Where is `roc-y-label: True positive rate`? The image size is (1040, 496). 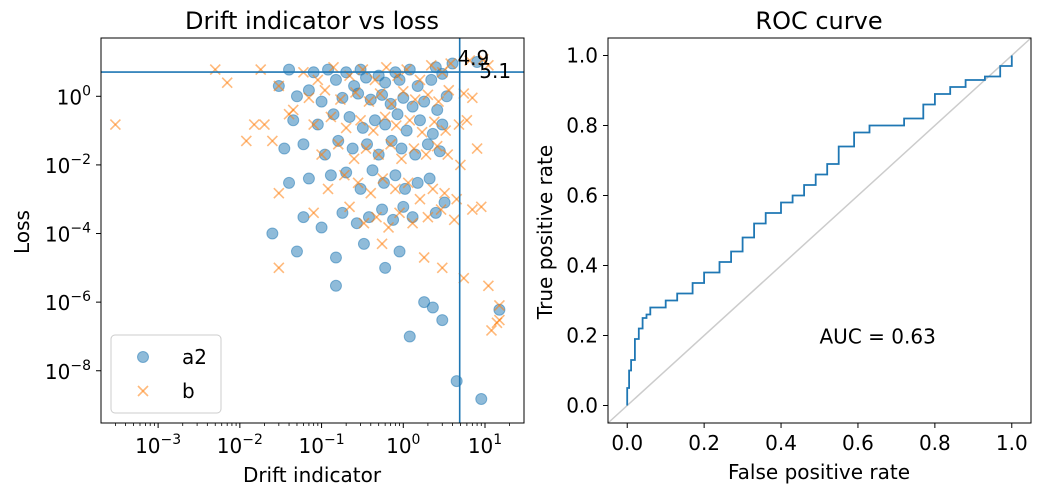 roc-y-label: True positive rate is located at coordinates (545, 232).